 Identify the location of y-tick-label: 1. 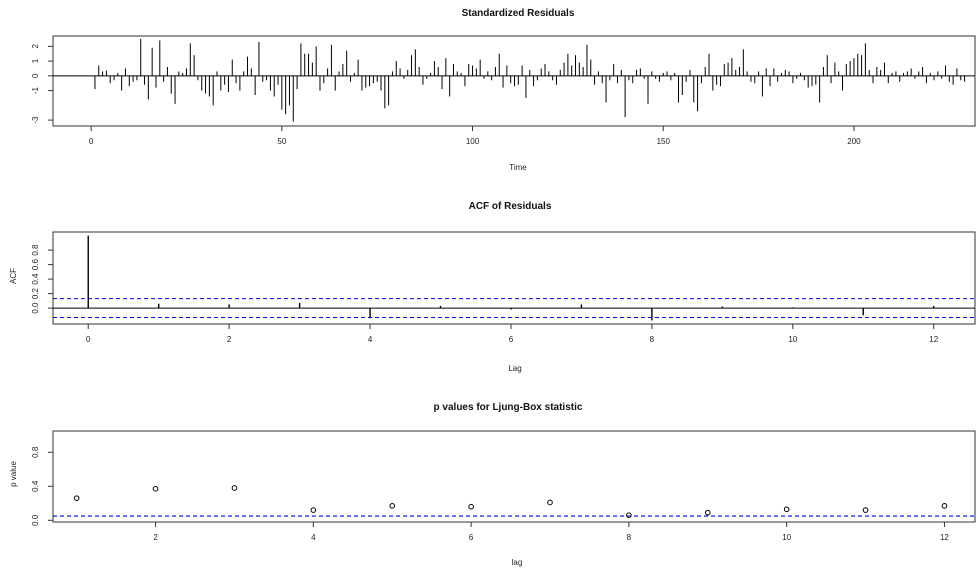
(35, 60).